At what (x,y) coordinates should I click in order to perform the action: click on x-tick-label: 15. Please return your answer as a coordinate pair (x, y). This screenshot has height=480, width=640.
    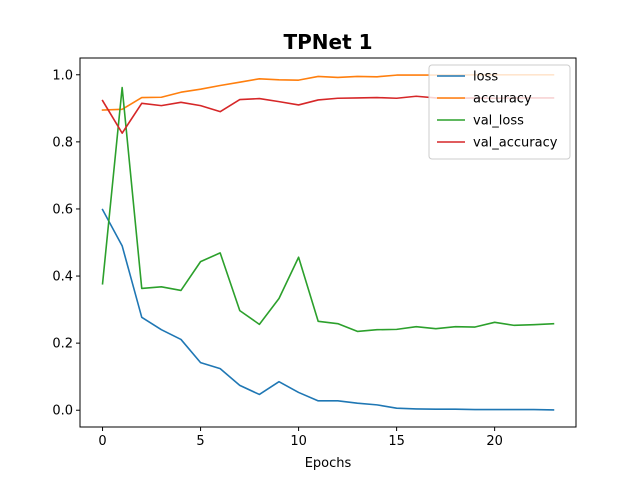
    Looking at the image, I should click on (396, 441).